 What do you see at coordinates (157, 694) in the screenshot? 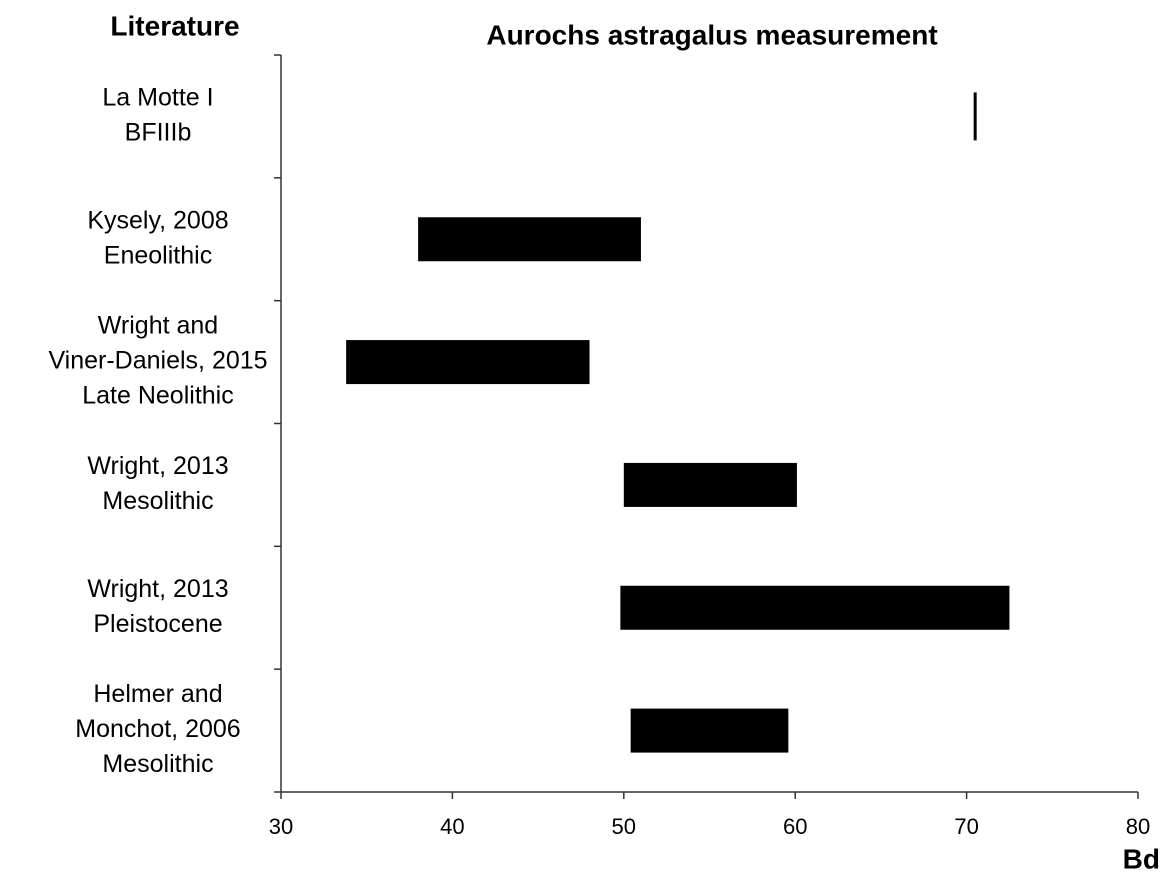
I see `y-tick-label: Helmer and` at bounding box center [157, 694].